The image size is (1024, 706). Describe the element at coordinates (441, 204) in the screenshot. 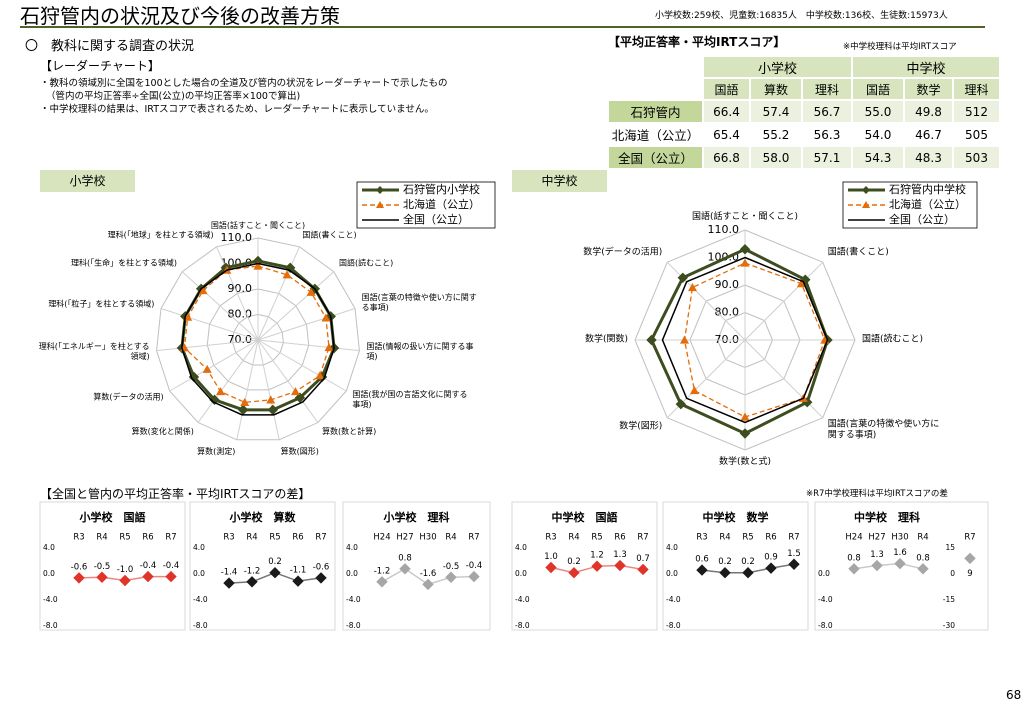

I see `legend-label: 北海道（公立）` at that location.